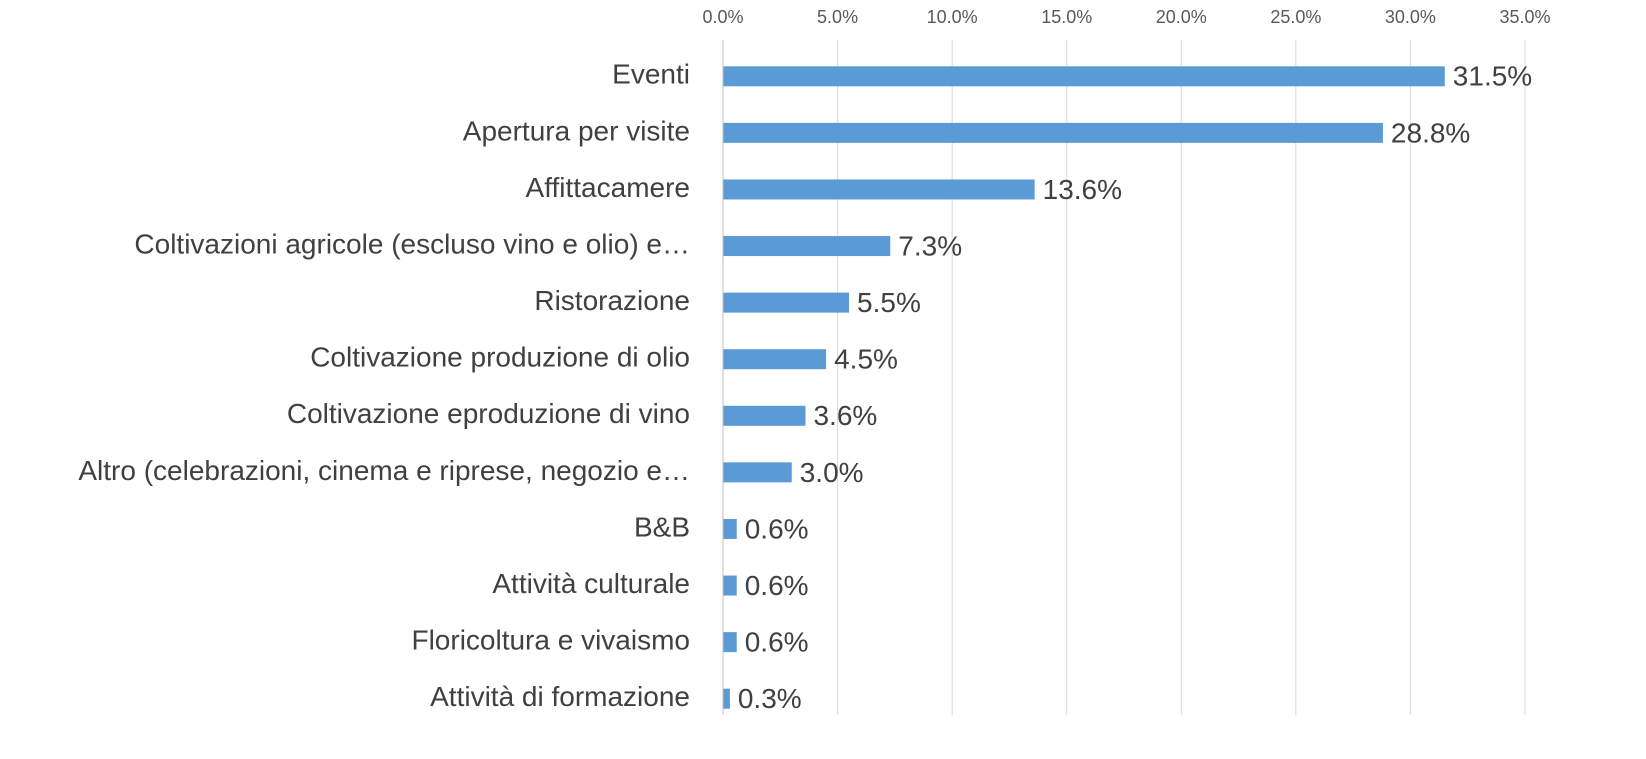 This screenshot has width=1646, height=759. What do you see at coordinates (576, 130) in the screenshot?
I see `category-label: Apertura per visite` at bounding box center [576, 130].